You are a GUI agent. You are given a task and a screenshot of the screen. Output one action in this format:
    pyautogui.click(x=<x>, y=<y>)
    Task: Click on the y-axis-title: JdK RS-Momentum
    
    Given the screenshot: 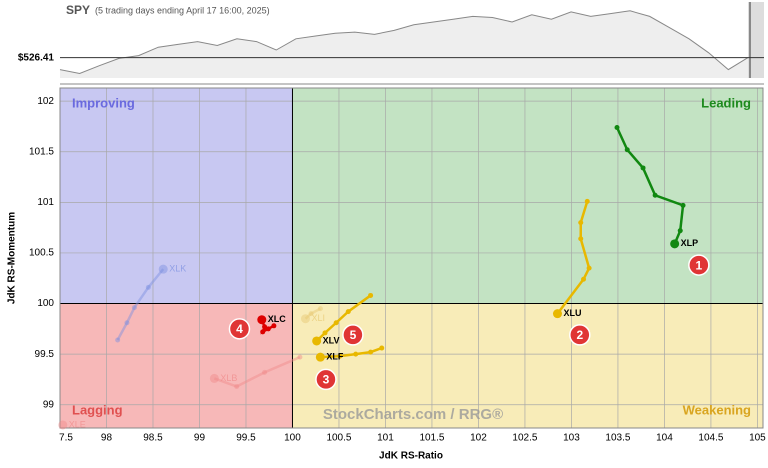 What is the action you would take?
    pyautogui.click(x=12, y=258)
    